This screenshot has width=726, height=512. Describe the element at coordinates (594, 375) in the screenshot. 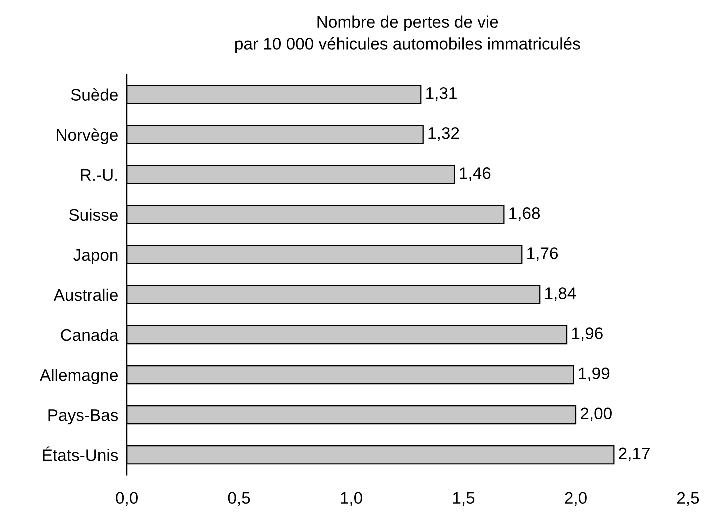

I see `data-label: 1,99` at that location.